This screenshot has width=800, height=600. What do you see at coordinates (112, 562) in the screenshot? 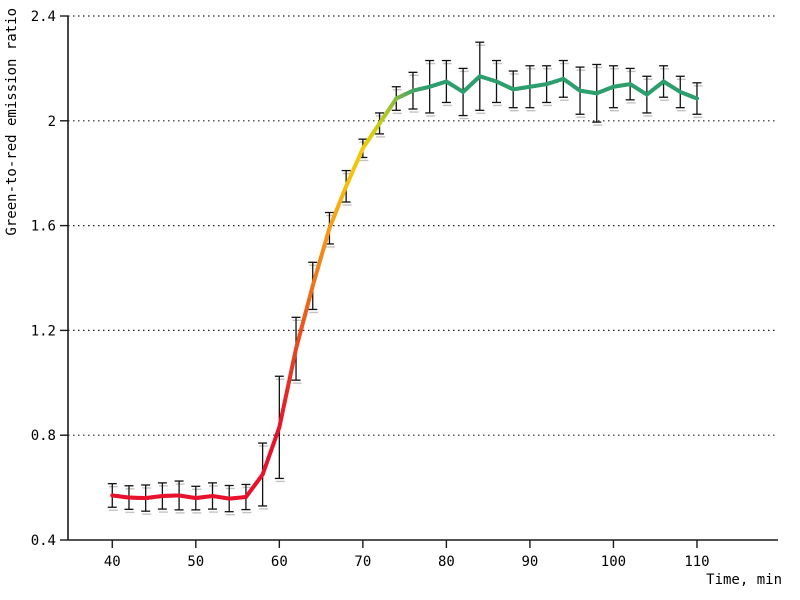
I see `x-tick-label: 40` at bounding box center [112, 562].